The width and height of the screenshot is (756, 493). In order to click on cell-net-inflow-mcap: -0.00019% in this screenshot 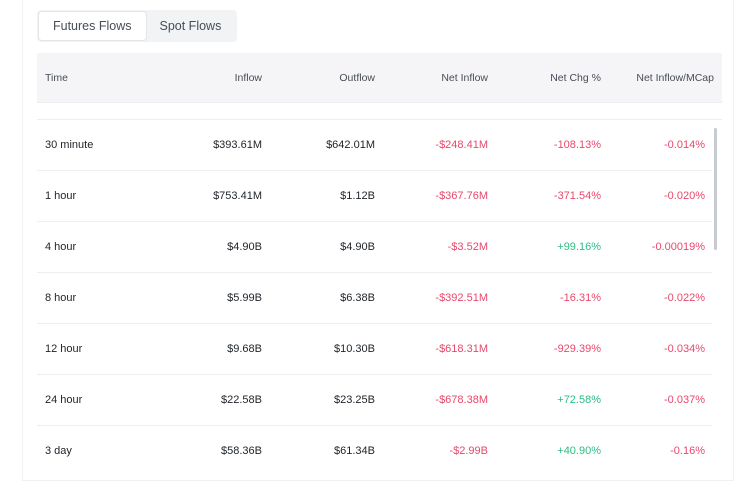, I will do `click(678, 247)`.